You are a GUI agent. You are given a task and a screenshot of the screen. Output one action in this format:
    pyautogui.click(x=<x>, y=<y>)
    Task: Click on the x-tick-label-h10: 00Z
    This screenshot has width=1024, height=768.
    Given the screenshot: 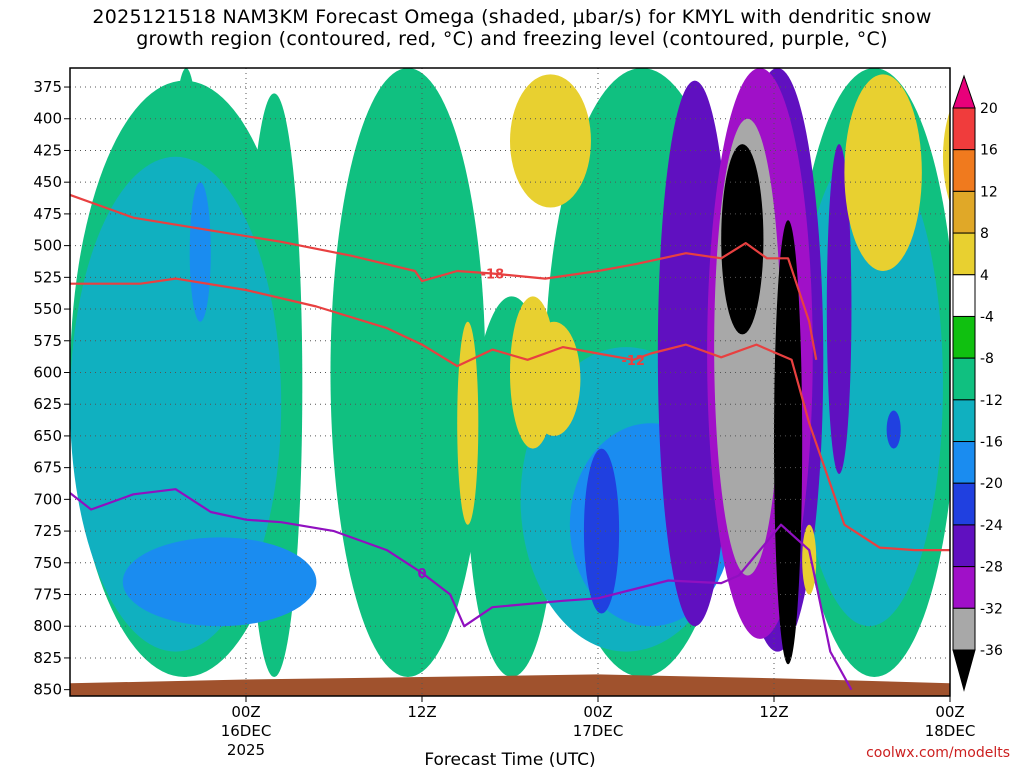 What is the action you would take?
    pyautogui.click(x=597, y=712)
    